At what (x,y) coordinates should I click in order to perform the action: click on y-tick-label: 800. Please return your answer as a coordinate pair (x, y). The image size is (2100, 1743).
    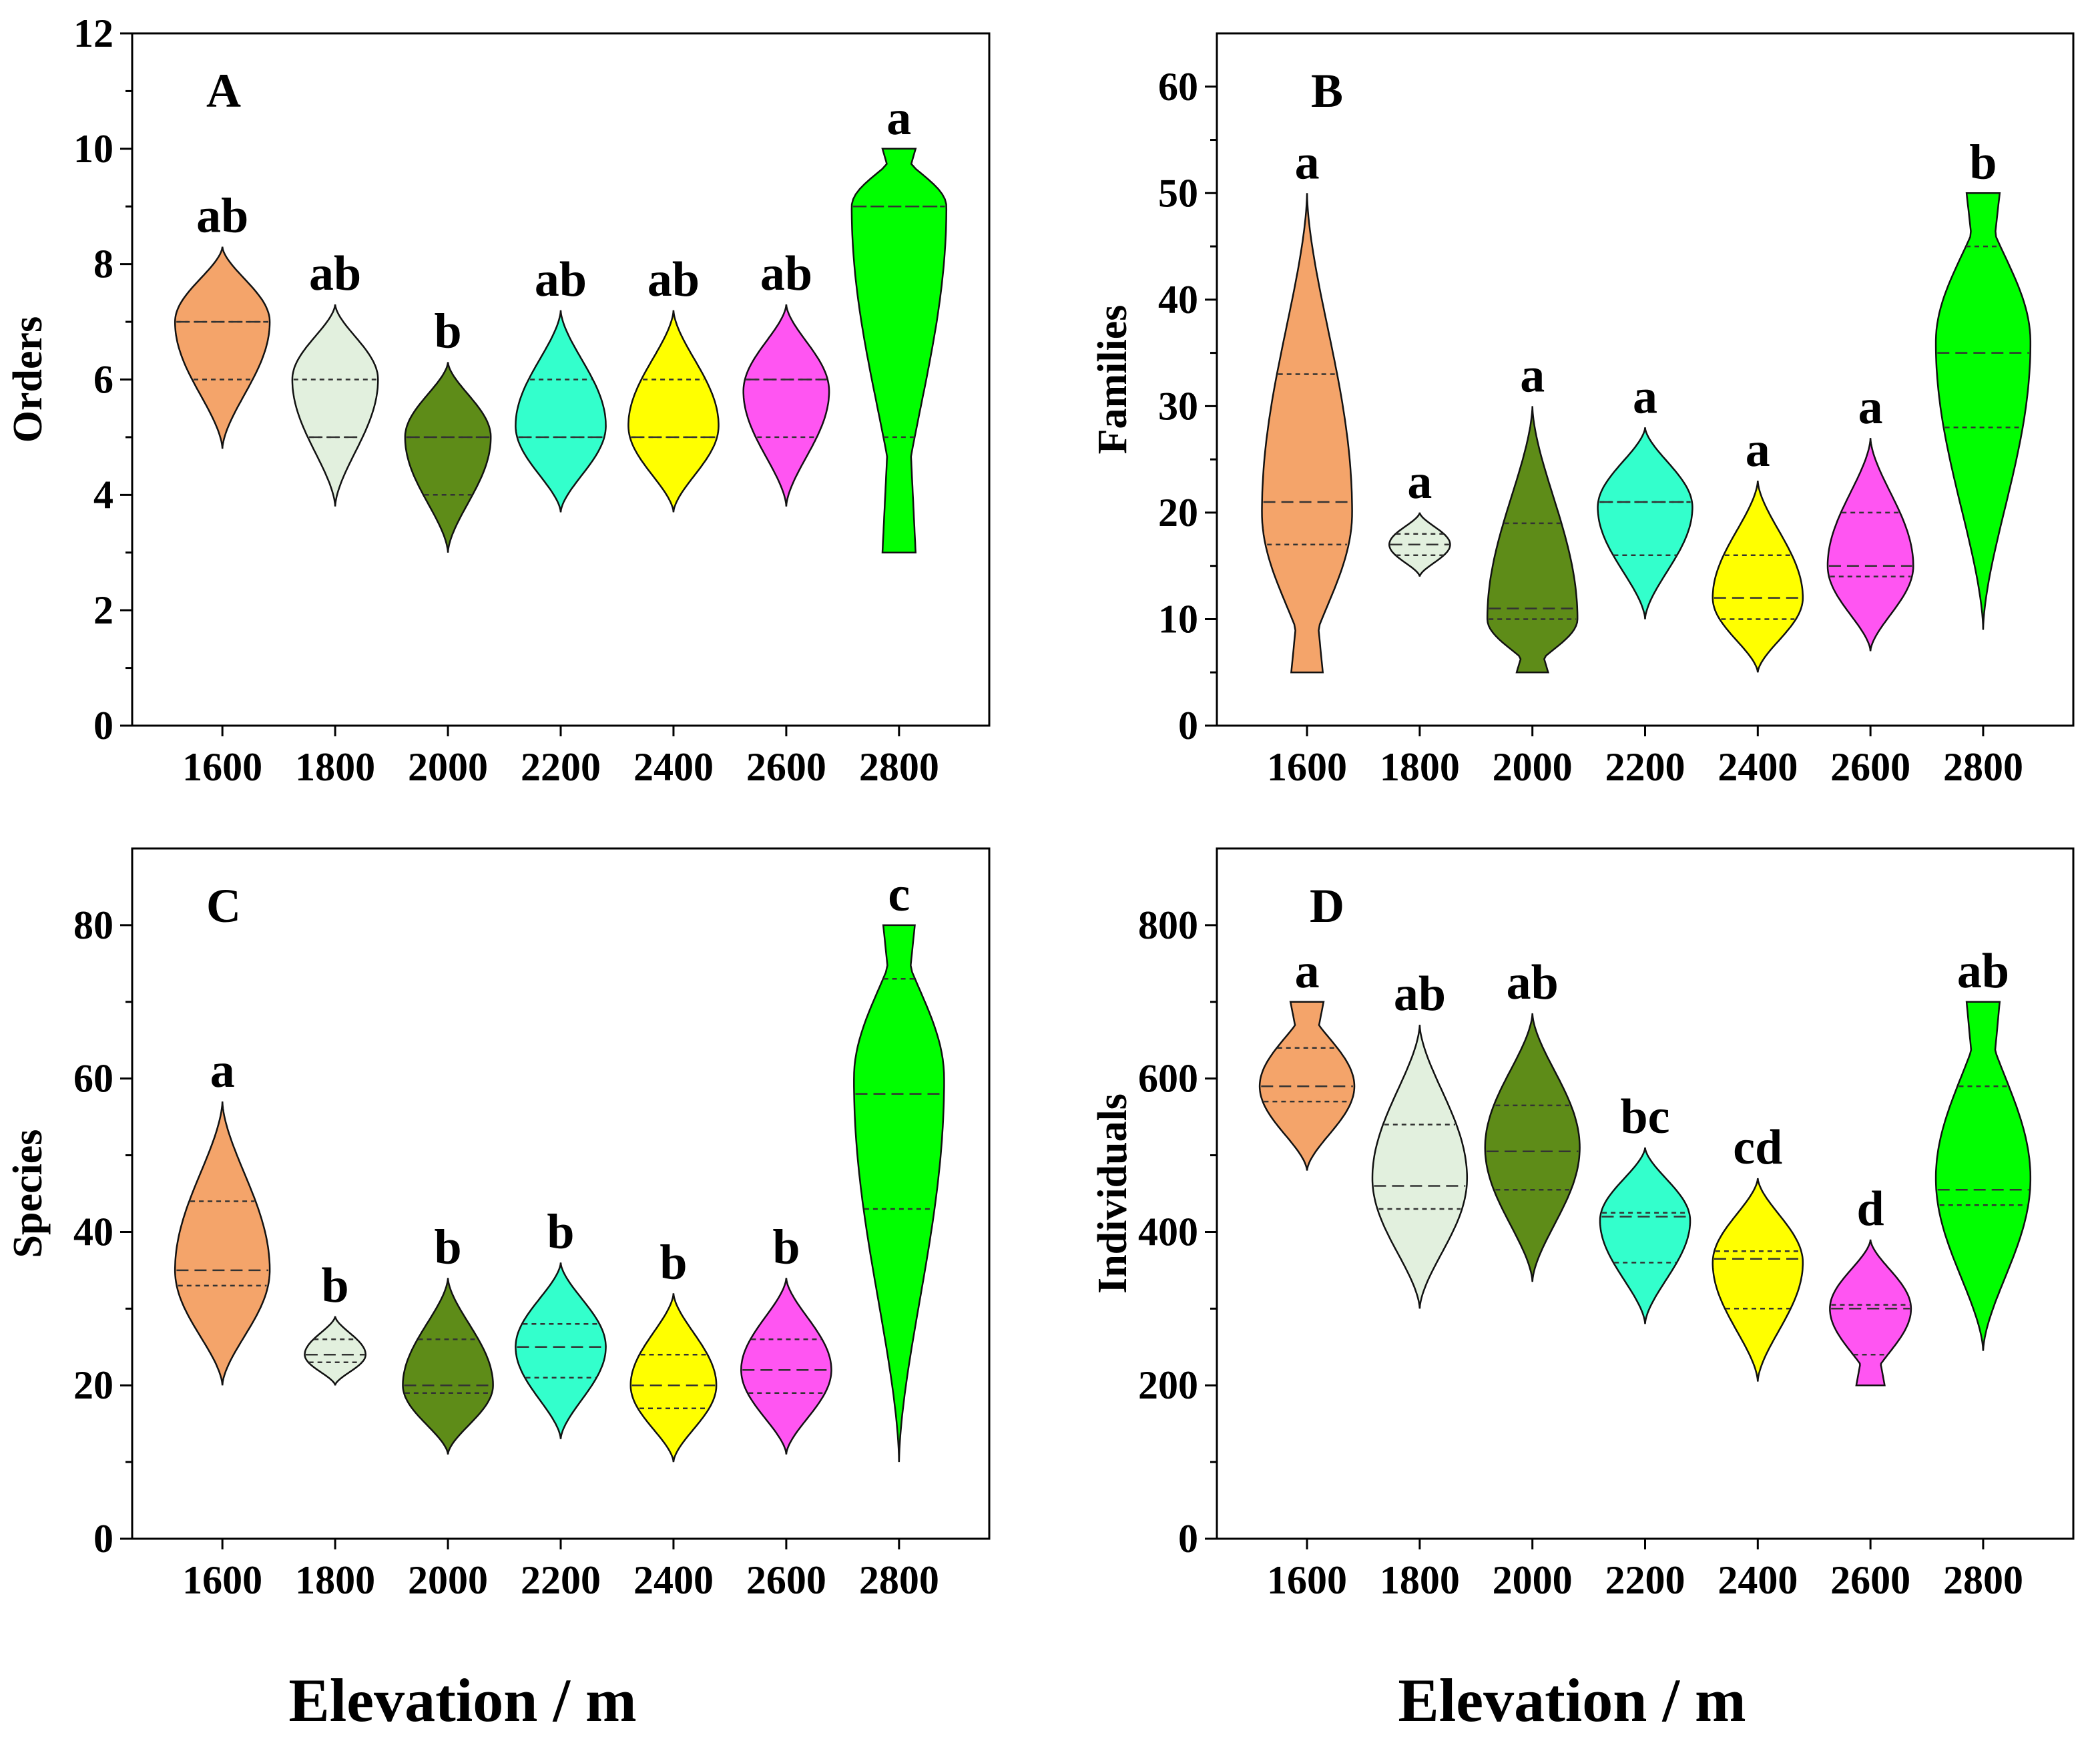
    Looking at the image, I should click on (1168, 925).